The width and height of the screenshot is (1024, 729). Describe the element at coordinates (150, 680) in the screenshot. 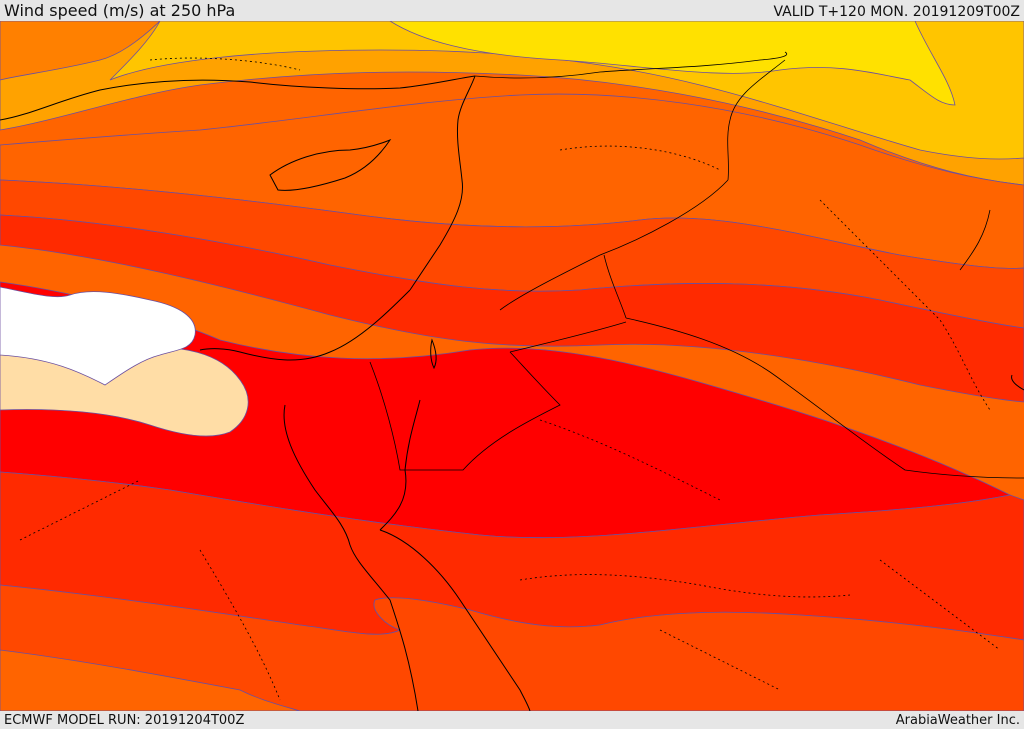

I see `band-darkorange-south` at that location.